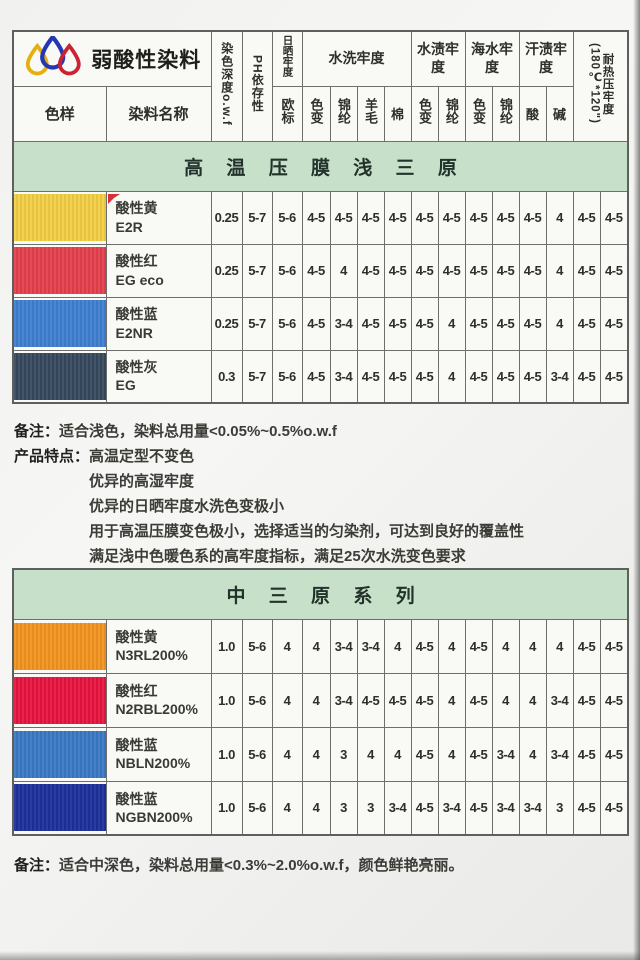 The image size is (640, 960). I want to click on dye-code: EG, so click(125, 385).